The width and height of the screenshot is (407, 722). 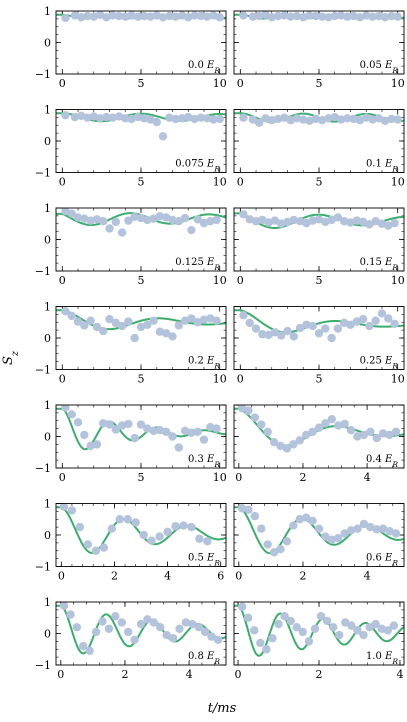 What do you see at coordinates (382, 461) in the screenshot?
I see `panel-label: 0.4 ER` at bounding box center [382, 461].